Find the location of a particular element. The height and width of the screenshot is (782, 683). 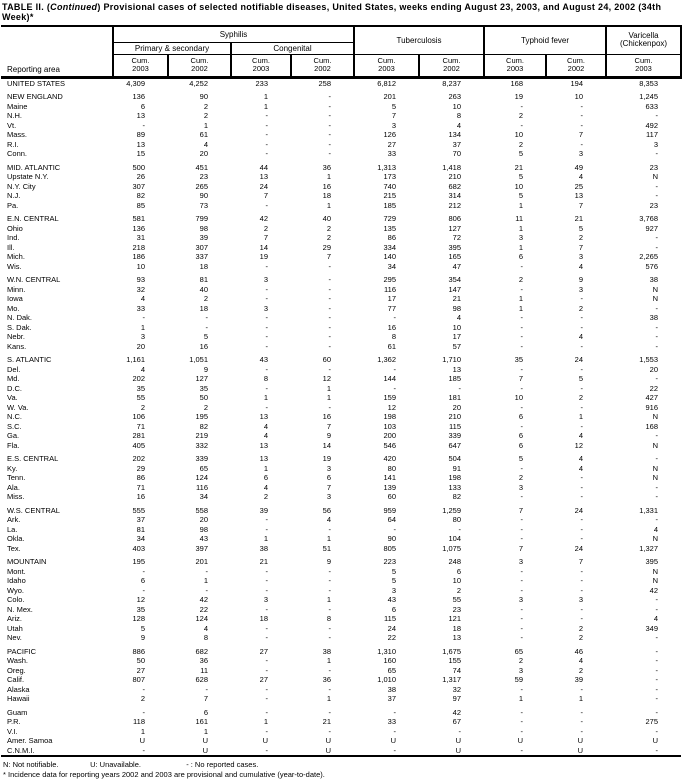

value-cell: 72 is located at coordinates (457, 238).